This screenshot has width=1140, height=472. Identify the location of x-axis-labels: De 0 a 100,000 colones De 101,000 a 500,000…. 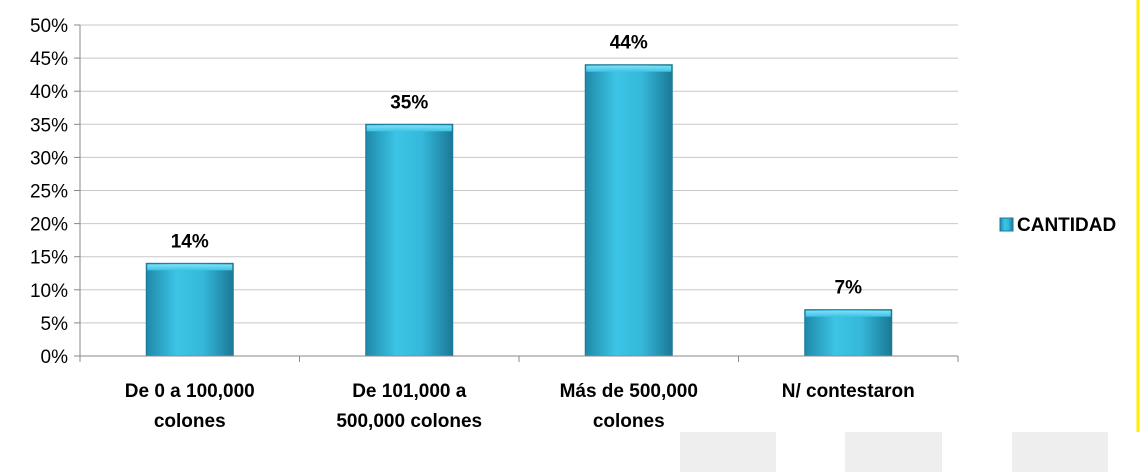
(520, 406).